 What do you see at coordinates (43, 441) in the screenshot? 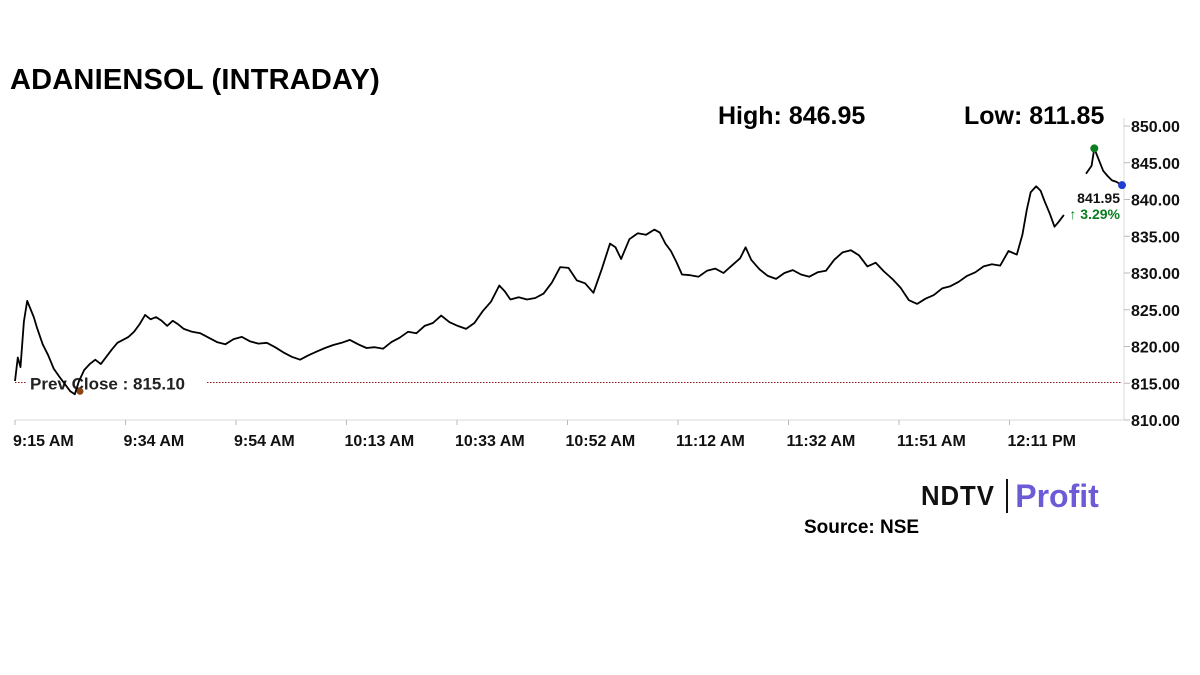
I see `x-tick-label: 9:15 AM` at bounding box center [43, 441].